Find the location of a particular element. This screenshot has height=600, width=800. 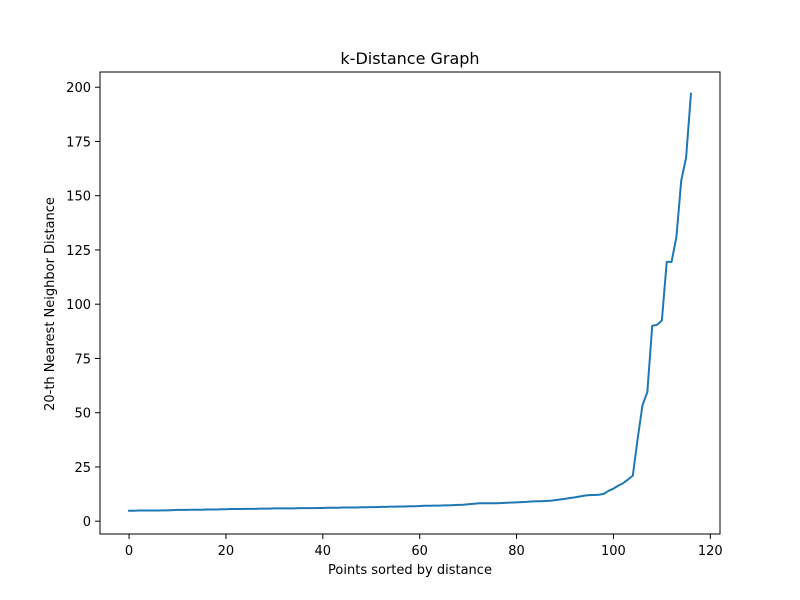

x-tick-label: 60 is located at coordinates (419, 551).